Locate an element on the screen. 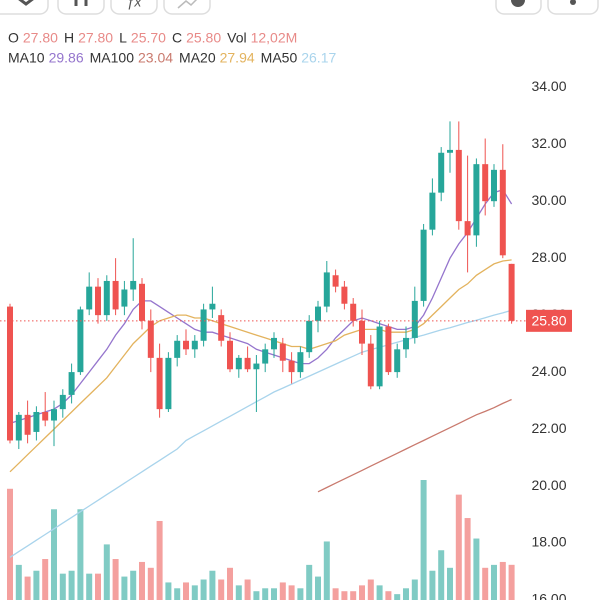  y-tick-label: 20.00 is located at coordinates (548, 485).